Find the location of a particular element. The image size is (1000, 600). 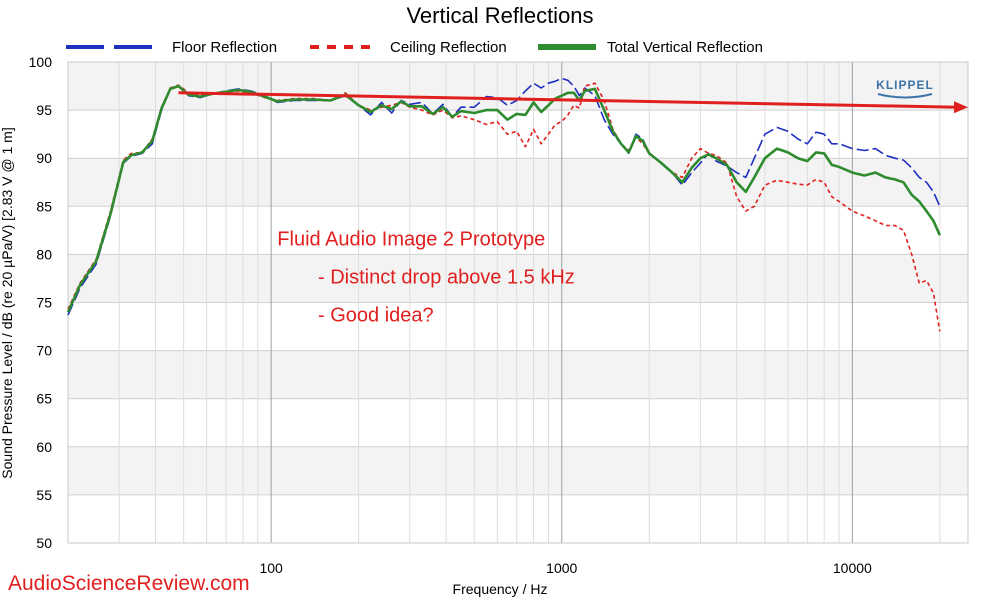

klippel-logo: KLIPPEL is located at coordinates (905, 88).